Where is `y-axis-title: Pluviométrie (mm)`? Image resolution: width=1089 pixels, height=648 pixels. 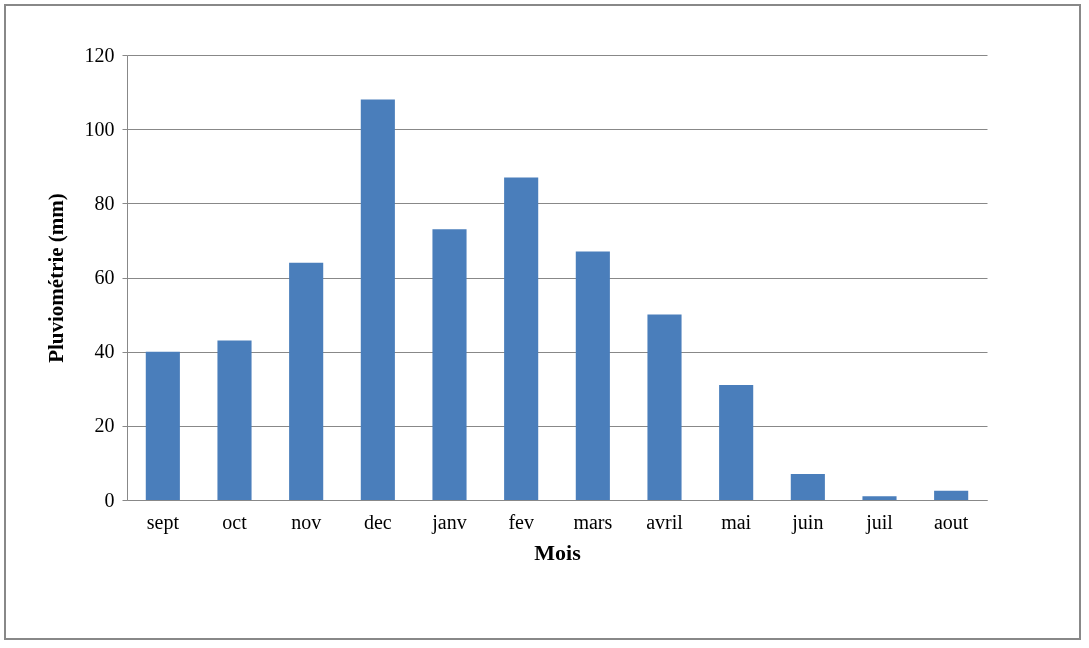
y-axis-title: Pluviométrie (mm) is located at coordinates (55, 278).